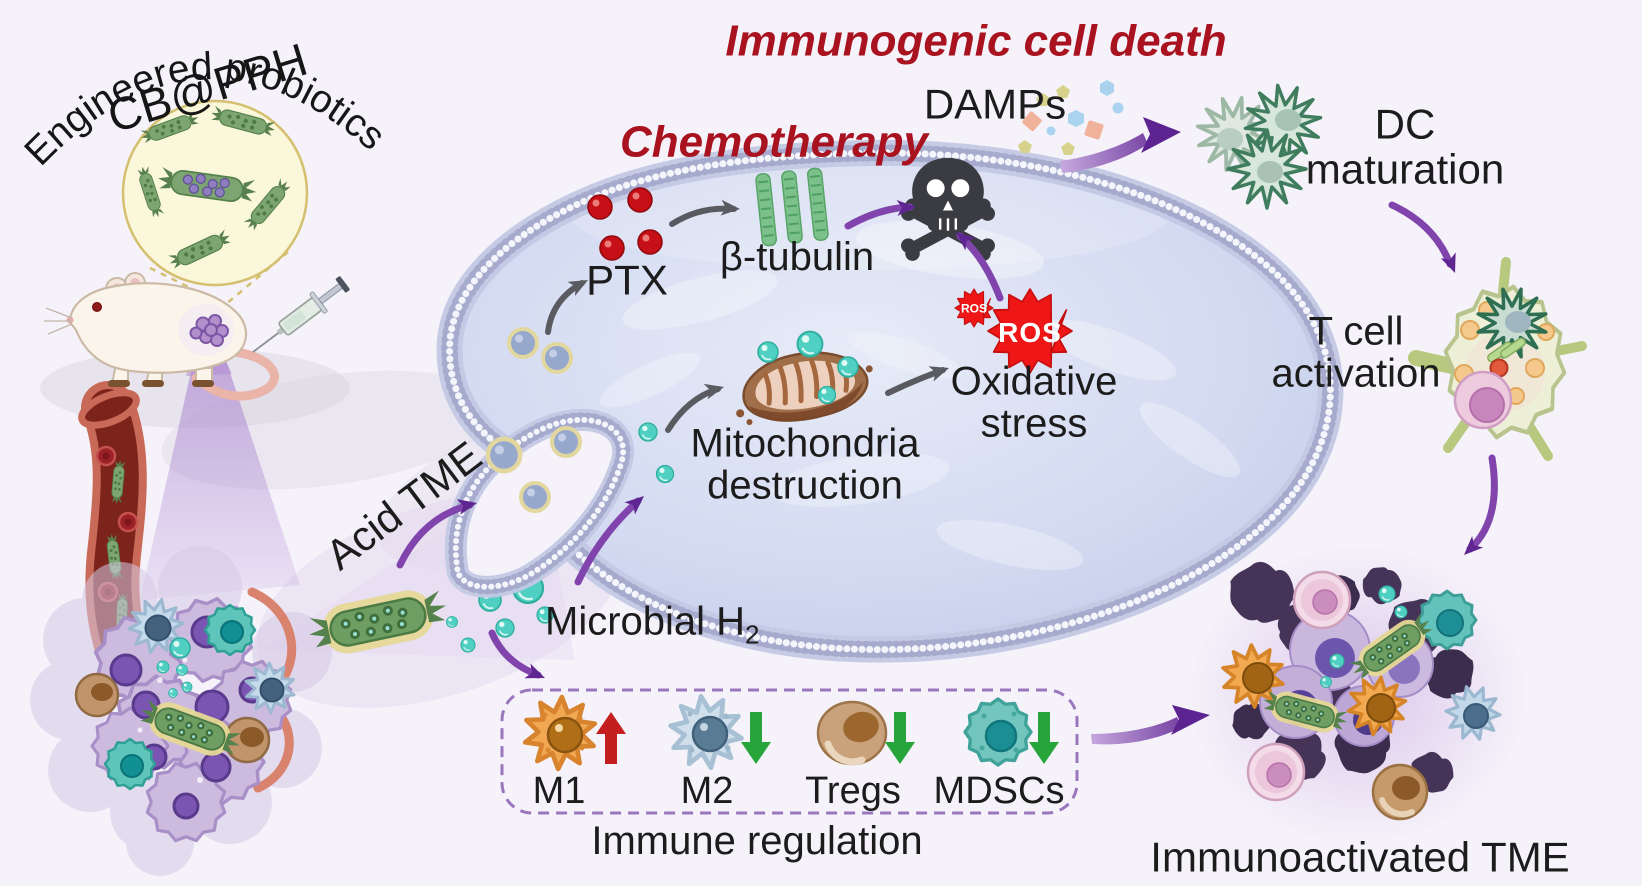 The height and width of the screenshot is (886, 1642). What do you see at coordinates (706, 732) in the screenshot?
I see `m2-cell-icon` at bounding box center [706, 732].